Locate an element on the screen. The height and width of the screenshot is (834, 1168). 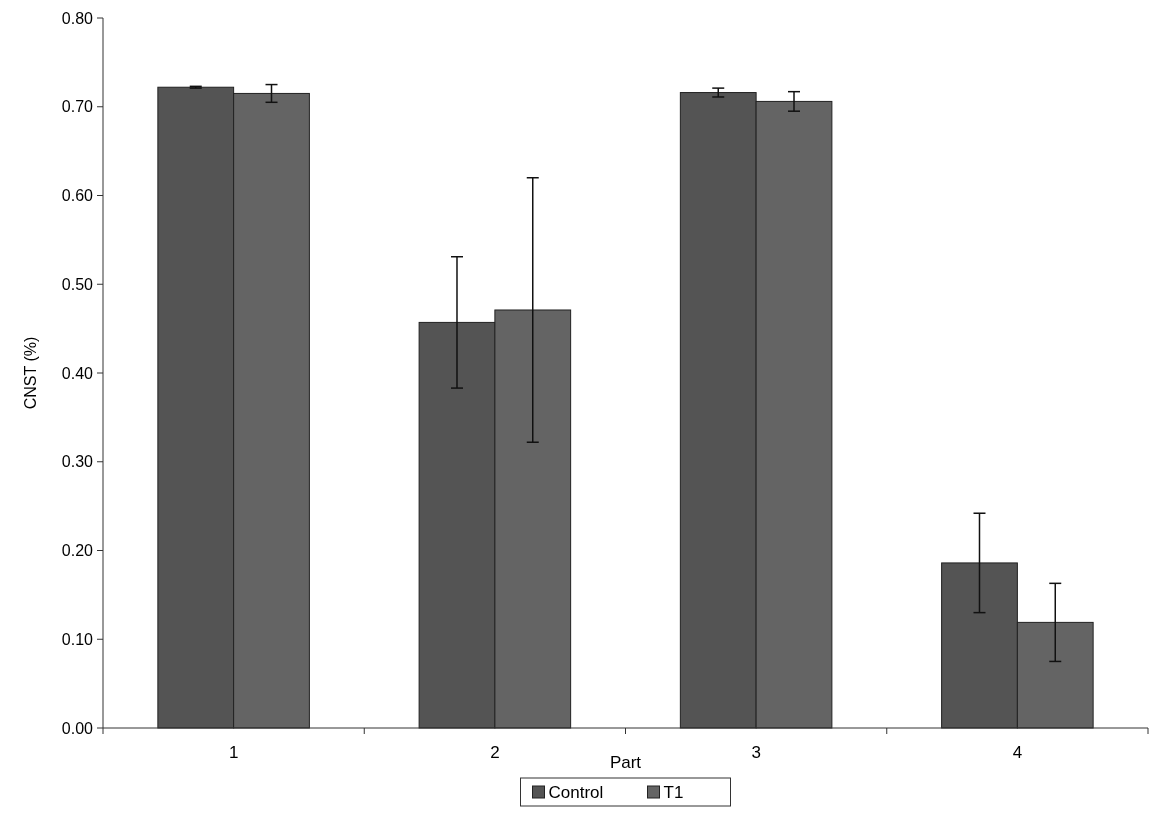
legend-label: Control is located at coordinates (576, 792).